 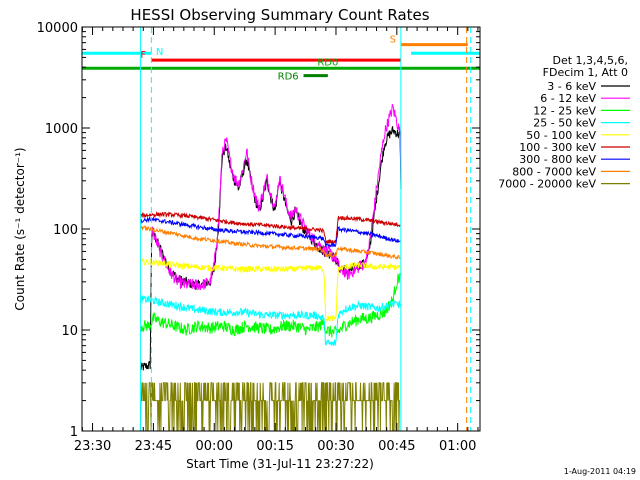 I want to click on x-tick-label: 23:45, so click(x=153, y=446).